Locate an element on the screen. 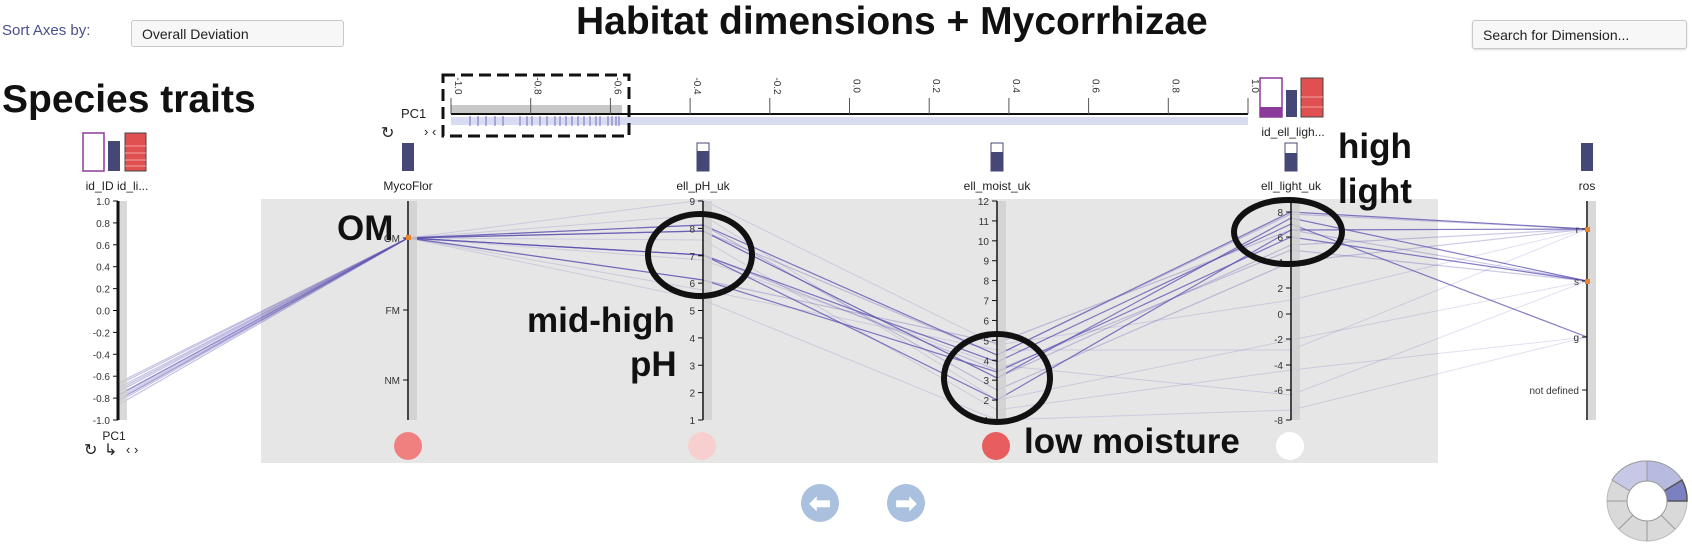 Image resolution: width=1692 pixels, height=552 pixels. mycoflor-bar-icon is located at coordinates (408, 157).